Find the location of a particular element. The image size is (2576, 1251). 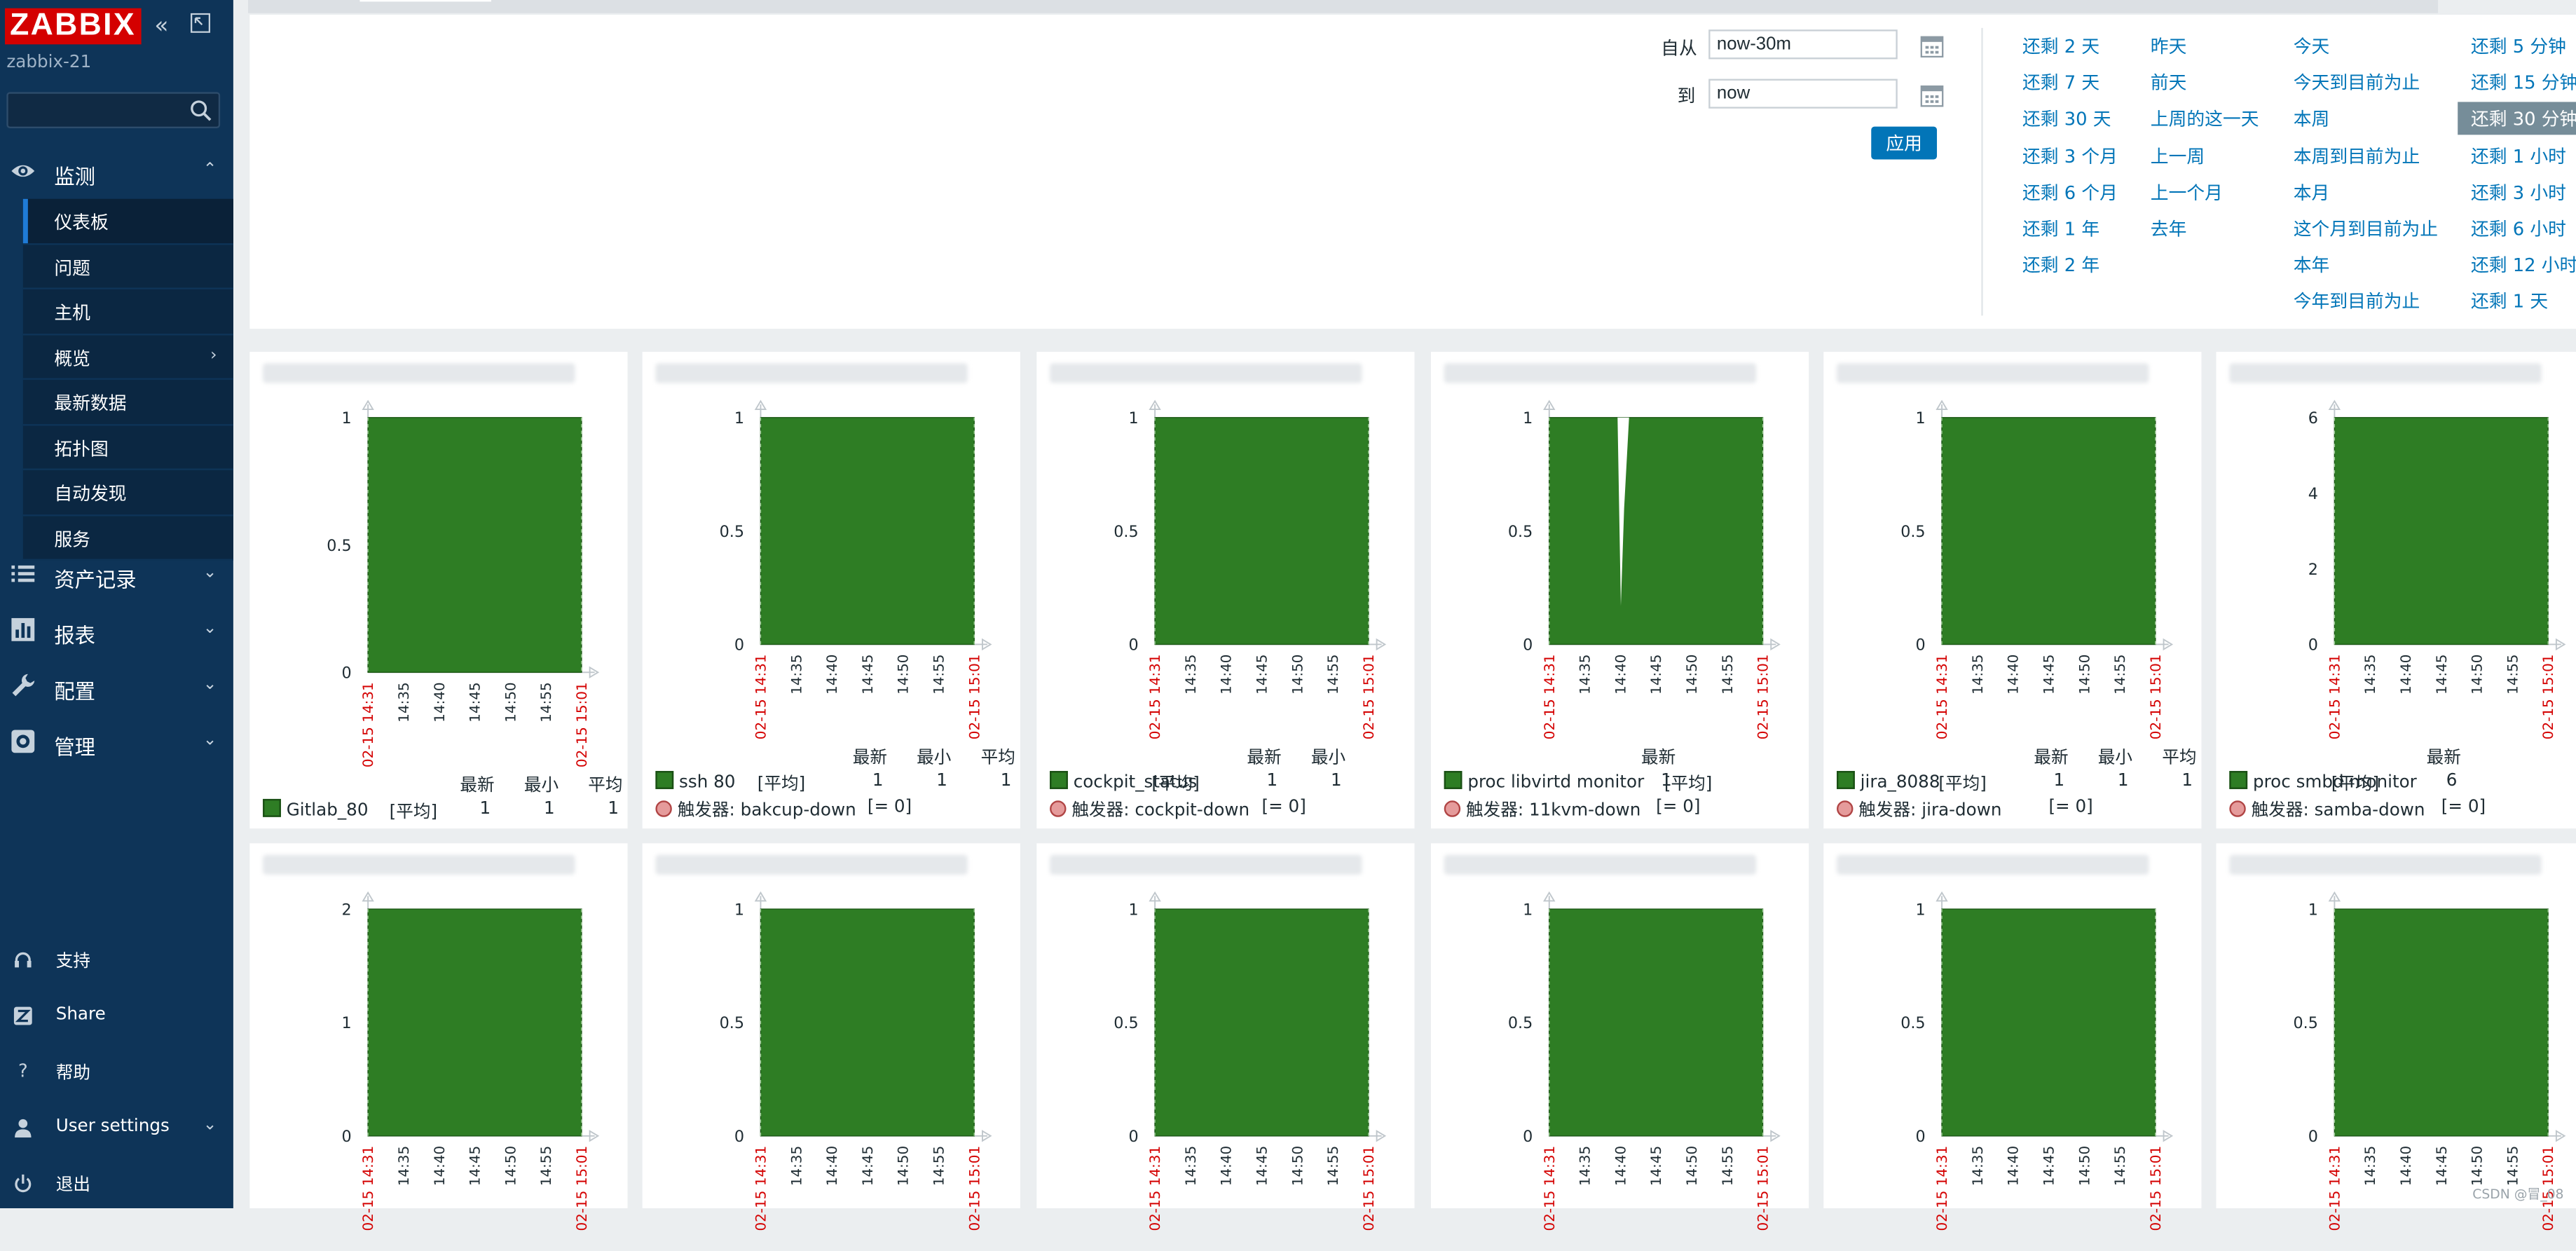

sidebar-help: ? 帮助 is located at coordinates (117, 1073).